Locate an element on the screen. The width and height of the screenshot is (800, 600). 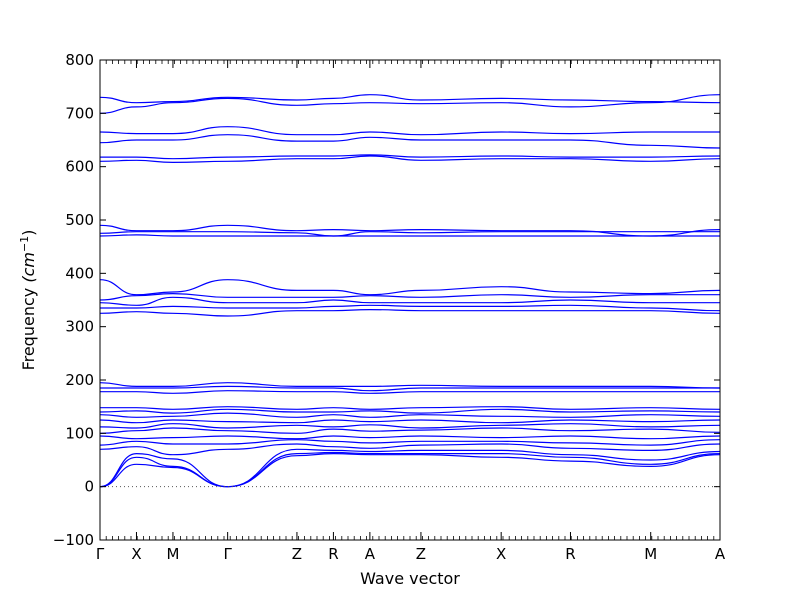
y-axis-label-main: Frequency is located at coordinates (28, 327).